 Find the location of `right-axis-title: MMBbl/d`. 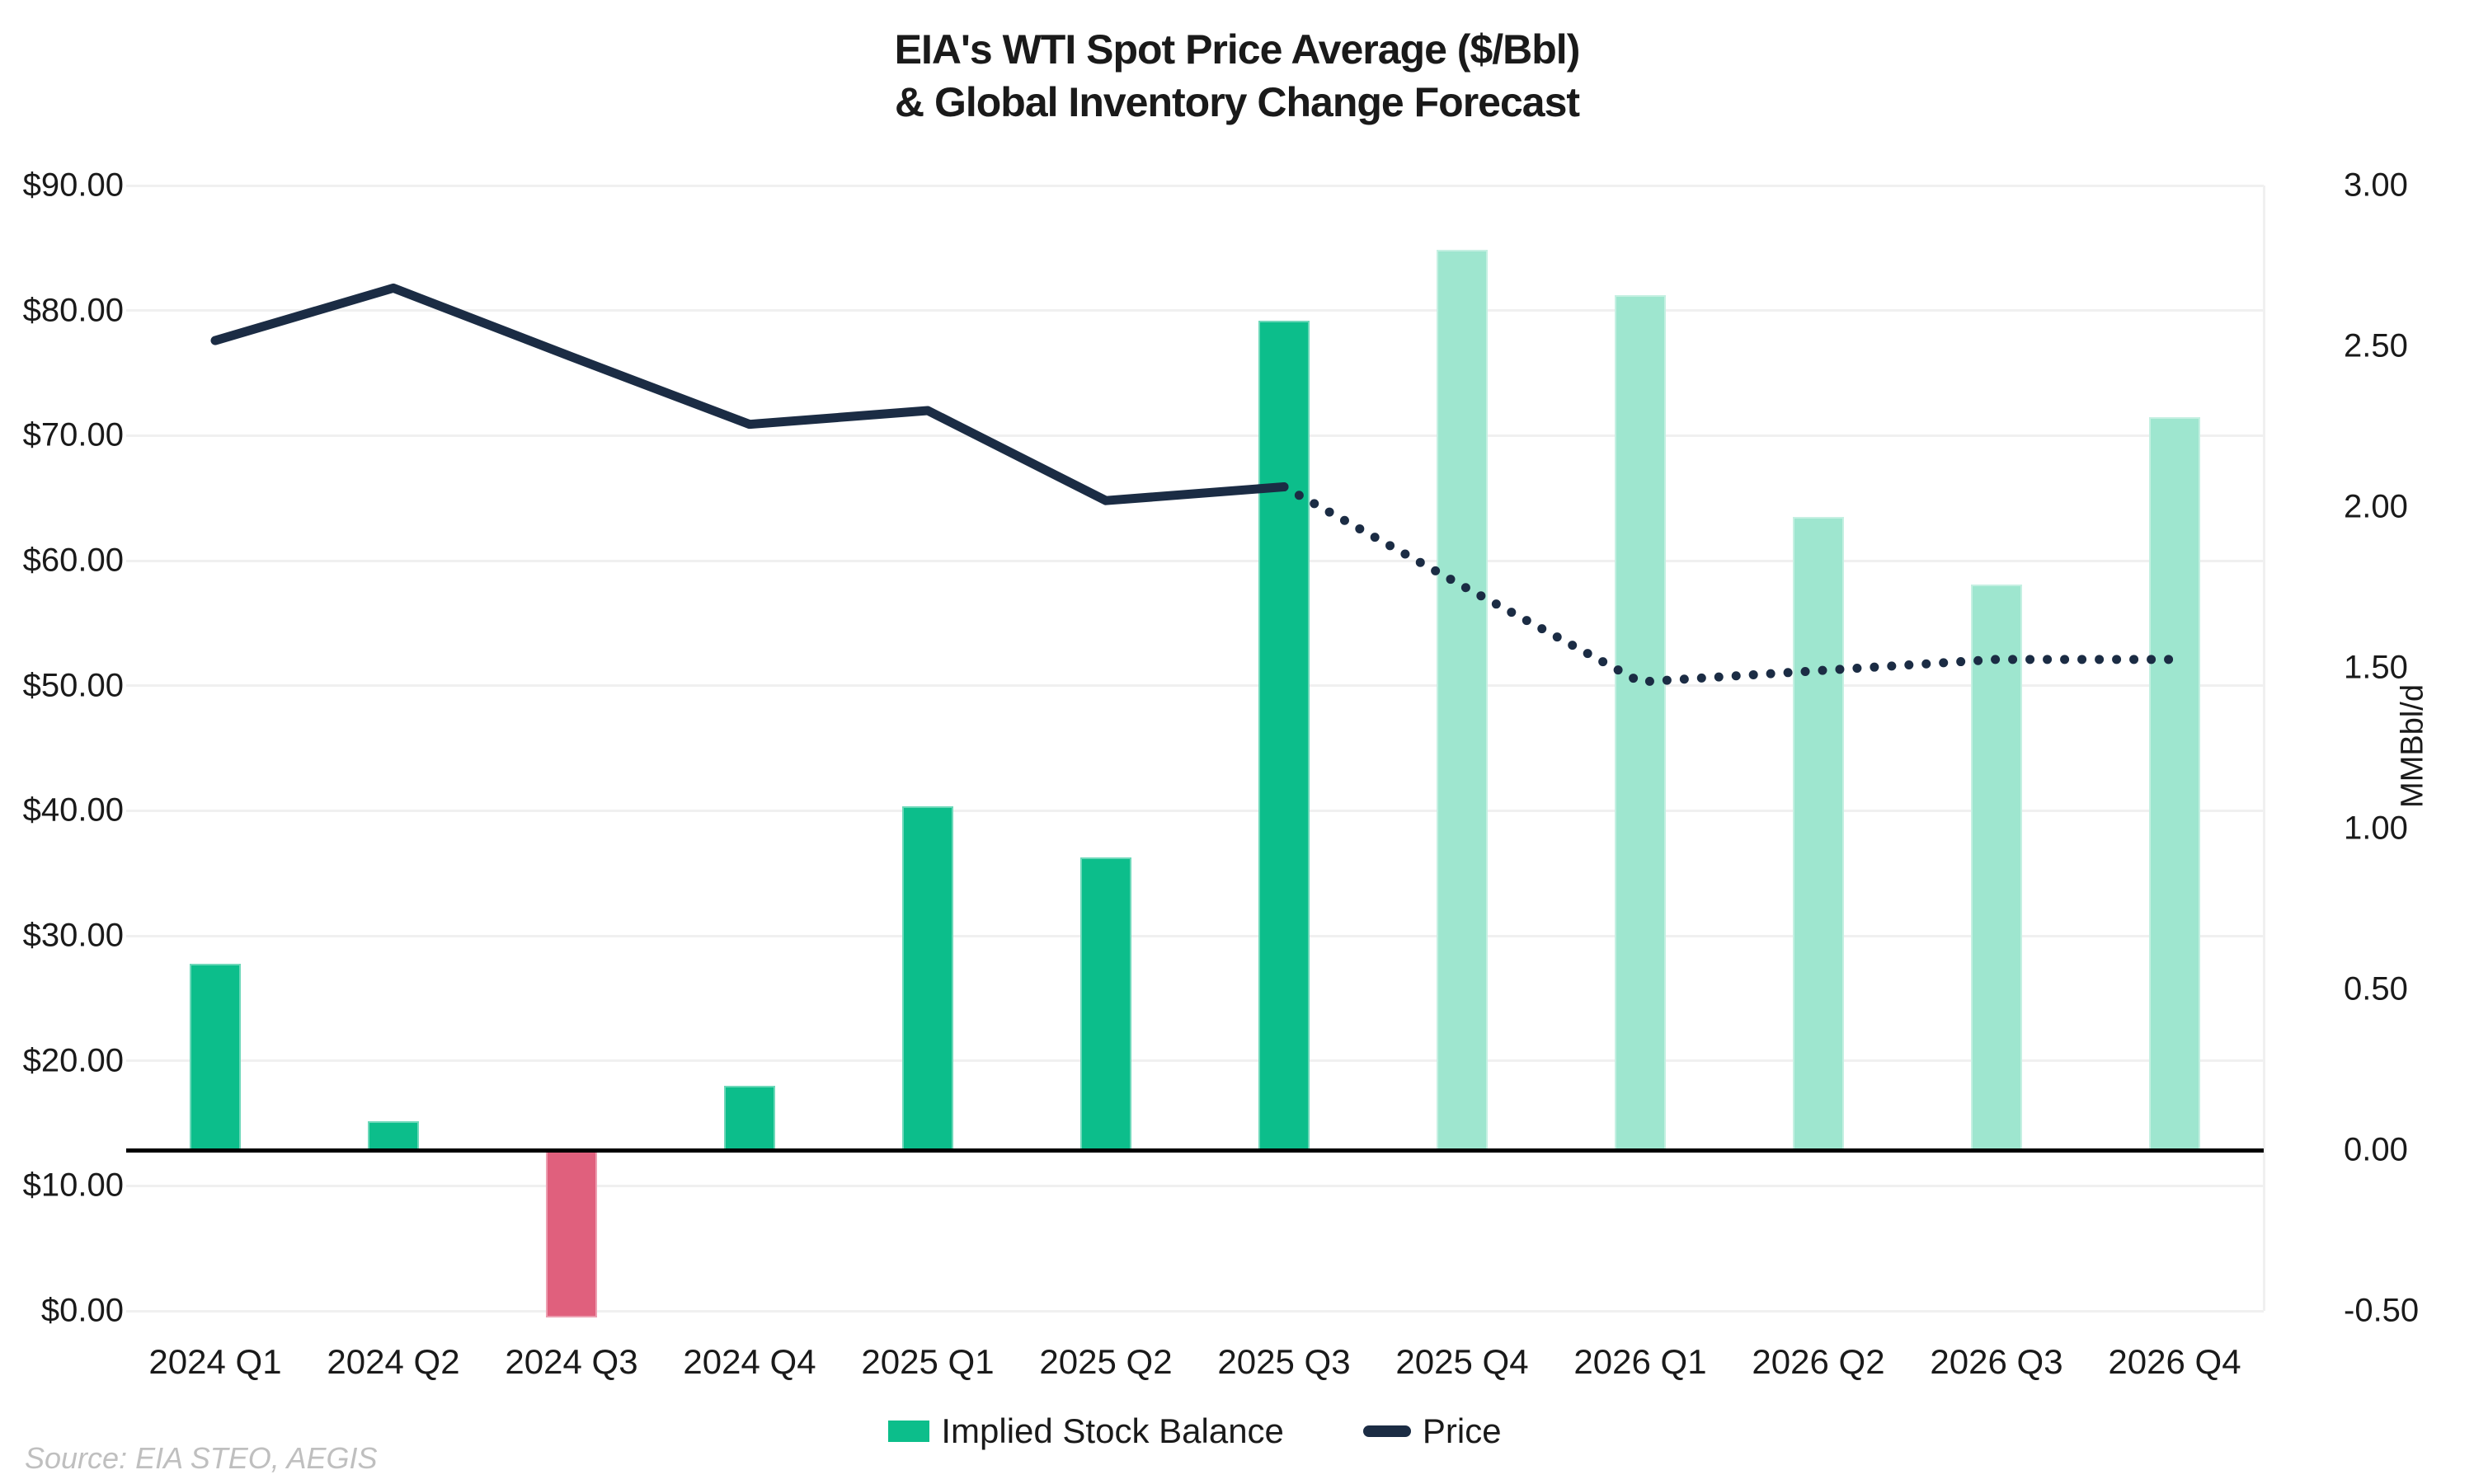

right-axis-title: MMBbl/d is located at coordinates (2412, 746).